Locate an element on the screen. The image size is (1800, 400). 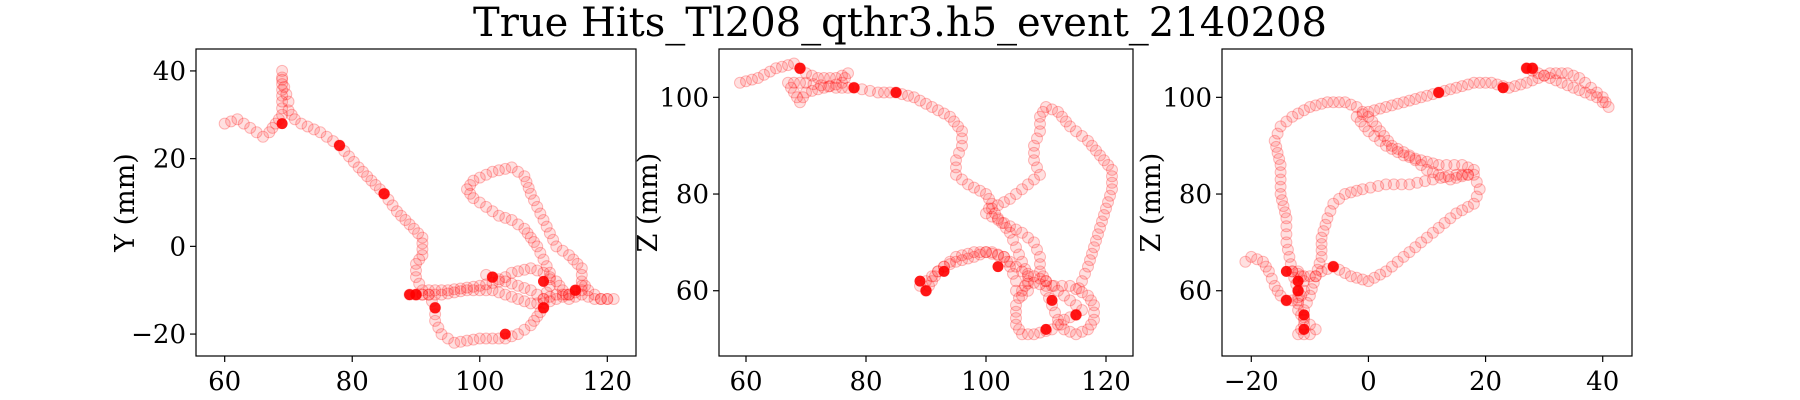
y-tick-label: 100 is located at coordinates (1187, 98).